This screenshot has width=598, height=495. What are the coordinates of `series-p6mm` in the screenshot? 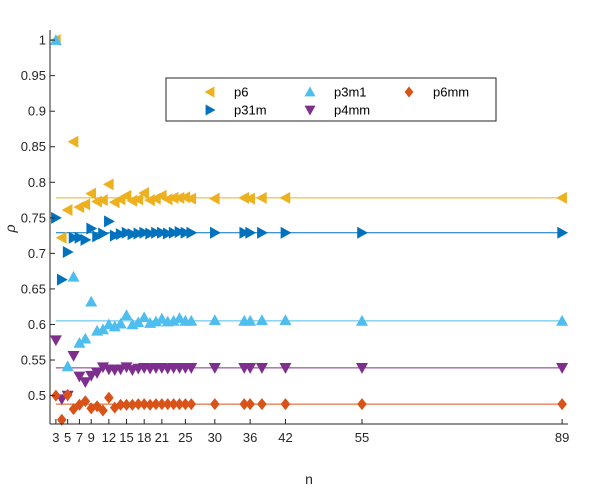 It's located at (309, 407).